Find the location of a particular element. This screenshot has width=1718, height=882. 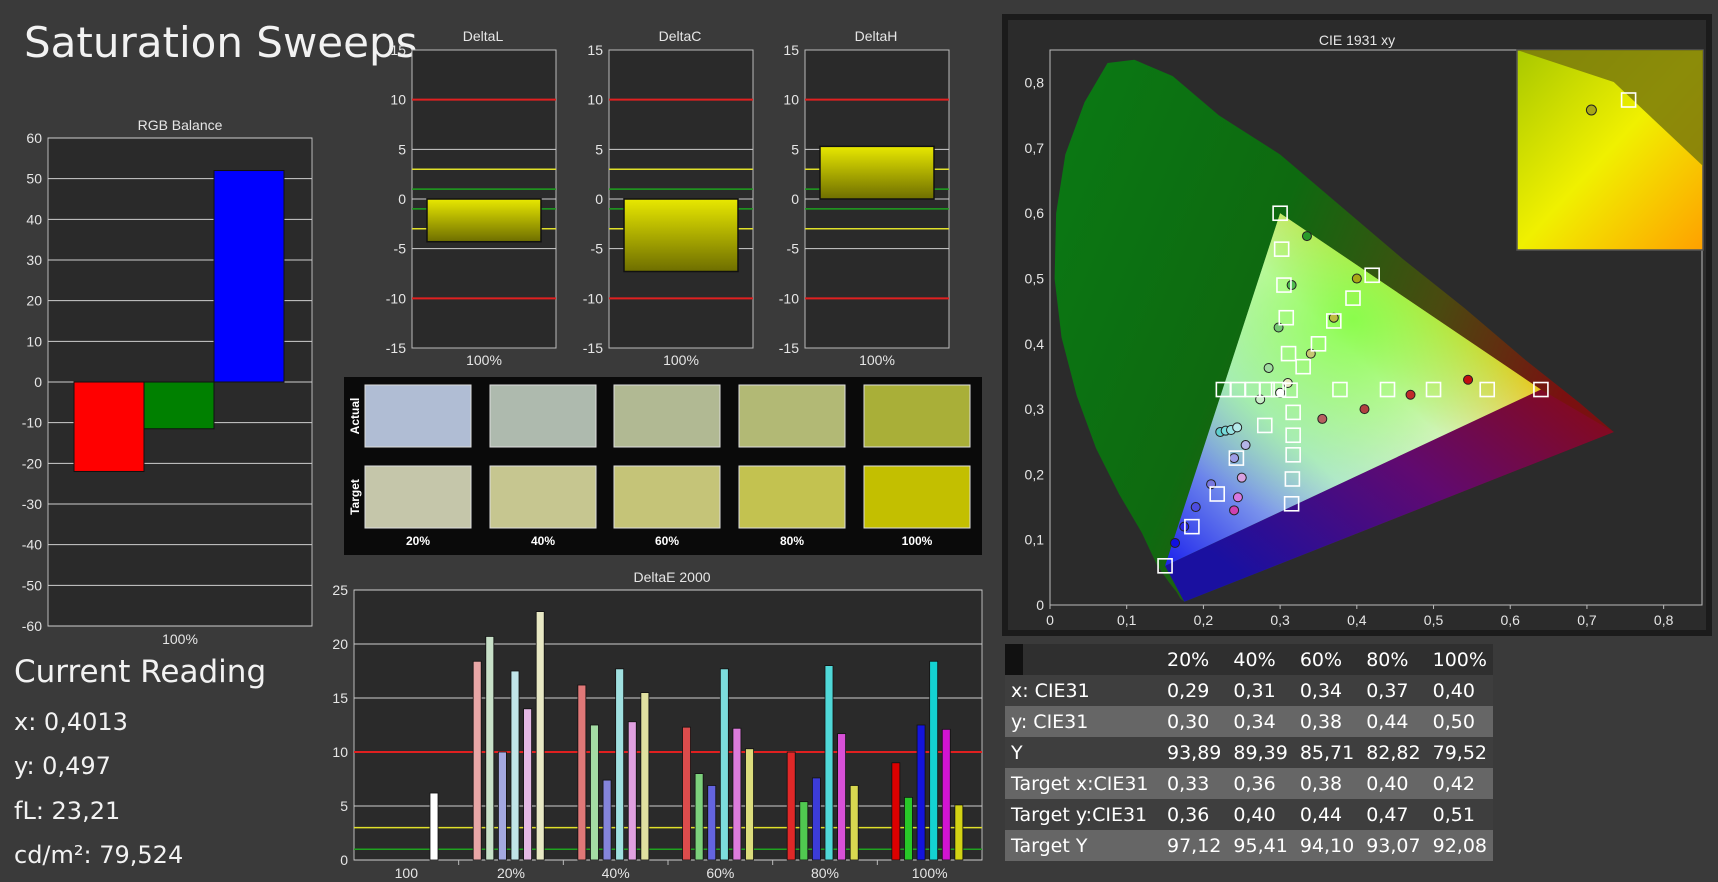

swatch-row-label: Actual is located at coordinates (355, 416).